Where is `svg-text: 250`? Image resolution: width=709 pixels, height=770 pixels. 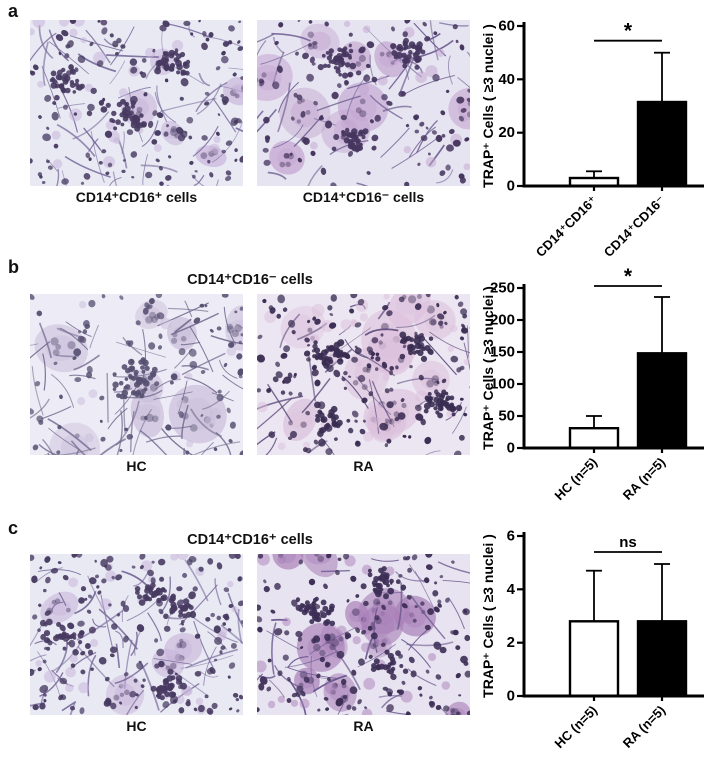 svg-text: 250 is located at coordinates (502, 288).